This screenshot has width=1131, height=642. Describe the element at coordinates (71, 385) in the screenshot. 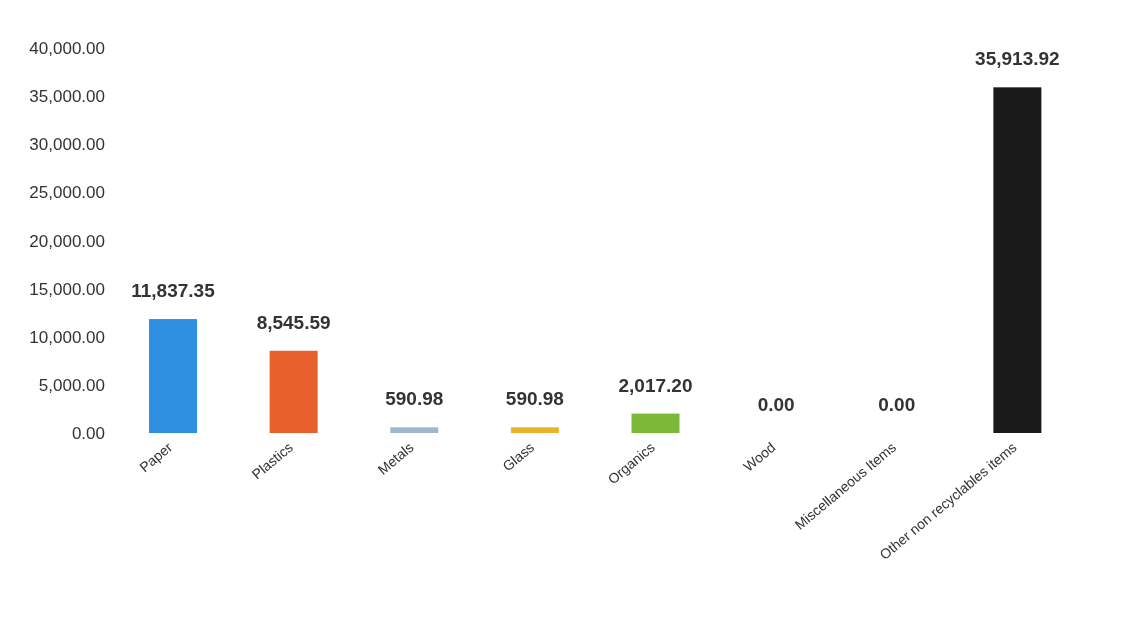

I see `y-tick-label: 5,000.00` at that location.